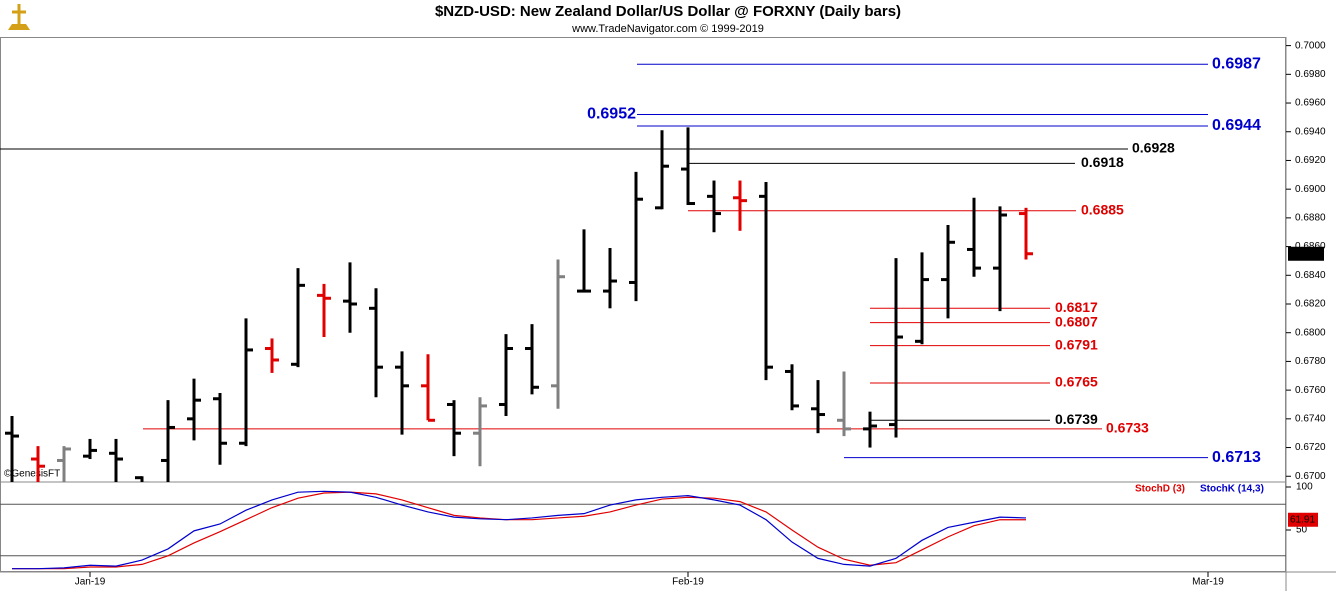  What do you see at coordinates (1310, 160) in the screenshot?
I see `y-tick-label: 0.6920` at bounding box center [1310, 160].